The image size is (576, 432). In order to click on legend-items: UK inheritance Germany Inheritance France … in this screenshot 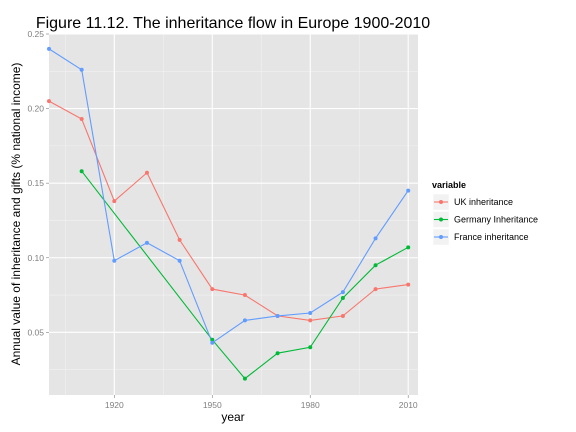, I will do `click(485, 219)`.